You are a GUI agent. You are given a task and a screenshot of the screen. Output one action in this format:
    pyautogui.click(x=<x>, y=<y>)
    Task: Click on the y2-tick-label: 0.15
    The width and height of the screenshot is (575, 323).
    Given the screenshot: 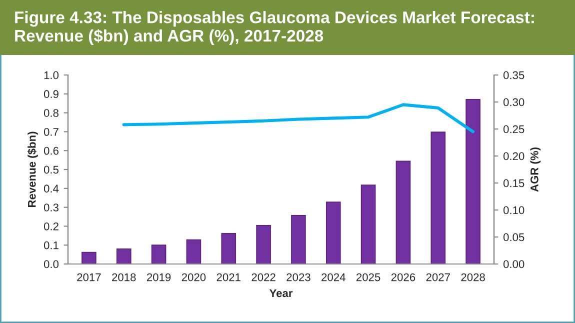 What is the action you would take?
    pyautogui.click(x=513, y=183)
    